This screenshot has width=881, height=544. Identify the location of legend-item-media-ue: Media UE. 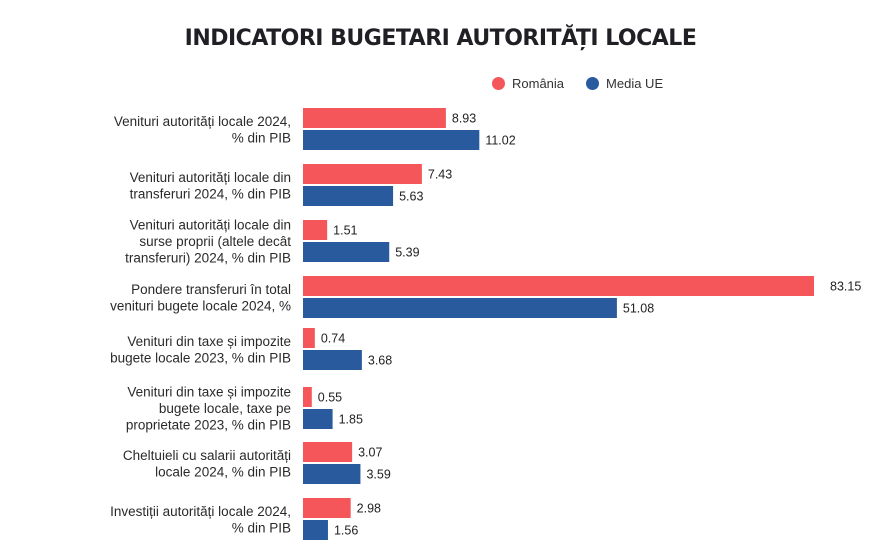
(624, 83).